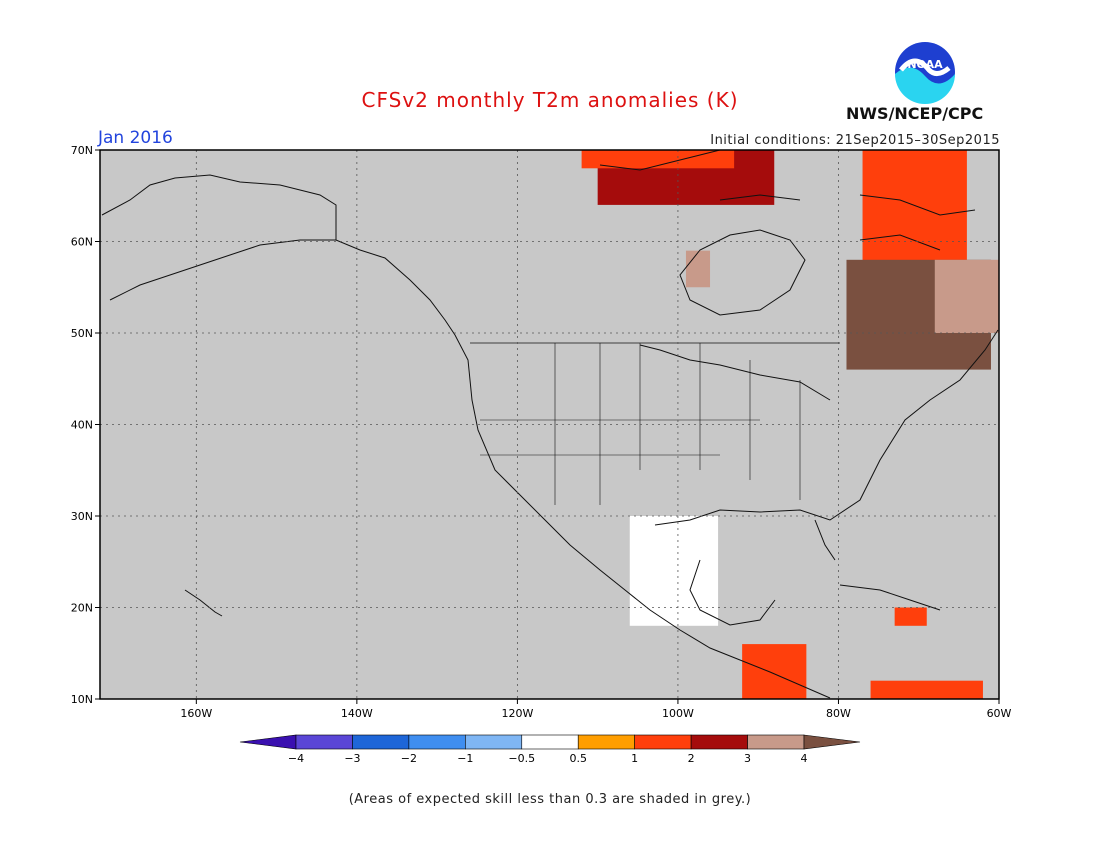 The image size is (1100, 850). I want to click on organization-label: NWS/NCEP/CPC, so click(915, 113).